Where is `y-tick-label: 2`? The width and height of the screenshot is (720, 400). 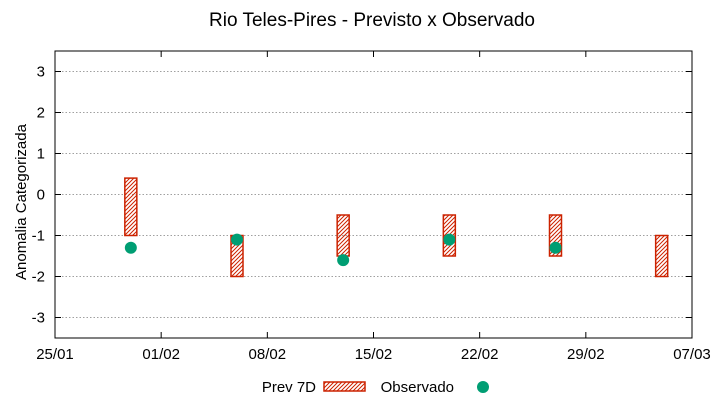 y-tick-label: 2 is located at coordinates (41, 113).